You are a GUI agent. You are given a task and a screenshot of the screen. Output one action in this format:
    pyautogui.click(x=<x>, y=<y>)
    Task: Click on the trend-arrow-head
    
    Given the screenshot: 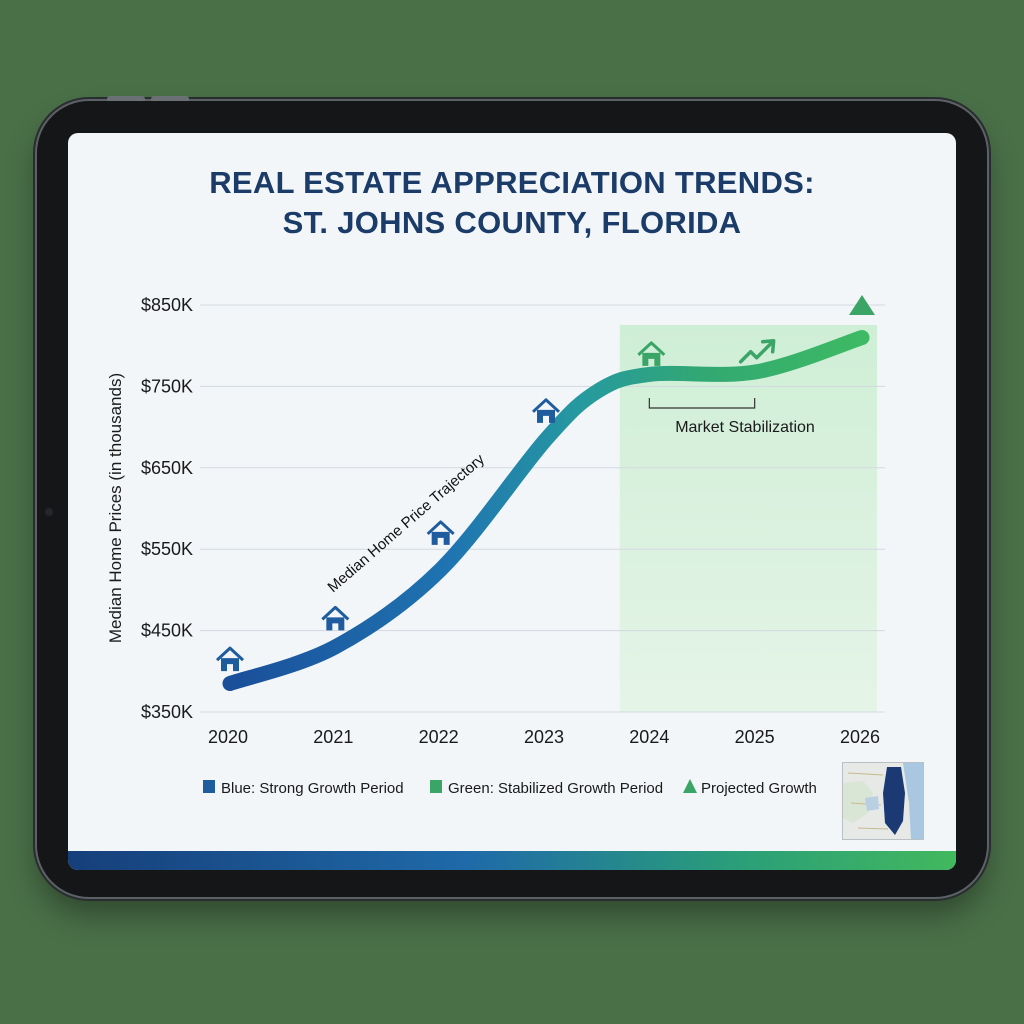 What is the action you would take?
    pyautogui.click(x=768, y=346)
    